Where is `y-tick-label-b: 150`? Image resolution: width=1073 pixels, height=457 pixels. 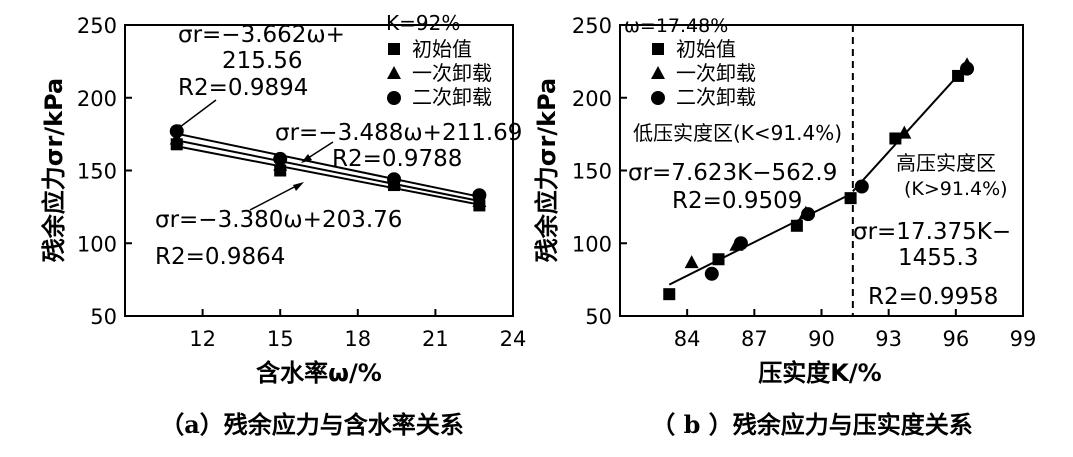 y-tick-label-b: 150 is located at coordinates (592, 172).